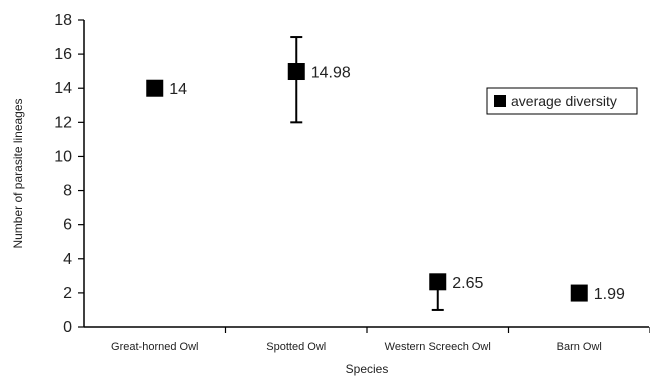  What do you see at coordinates (67, 327) in the screenshot?
I see `y-tick-label: 0` at bounding box center [67, 327].